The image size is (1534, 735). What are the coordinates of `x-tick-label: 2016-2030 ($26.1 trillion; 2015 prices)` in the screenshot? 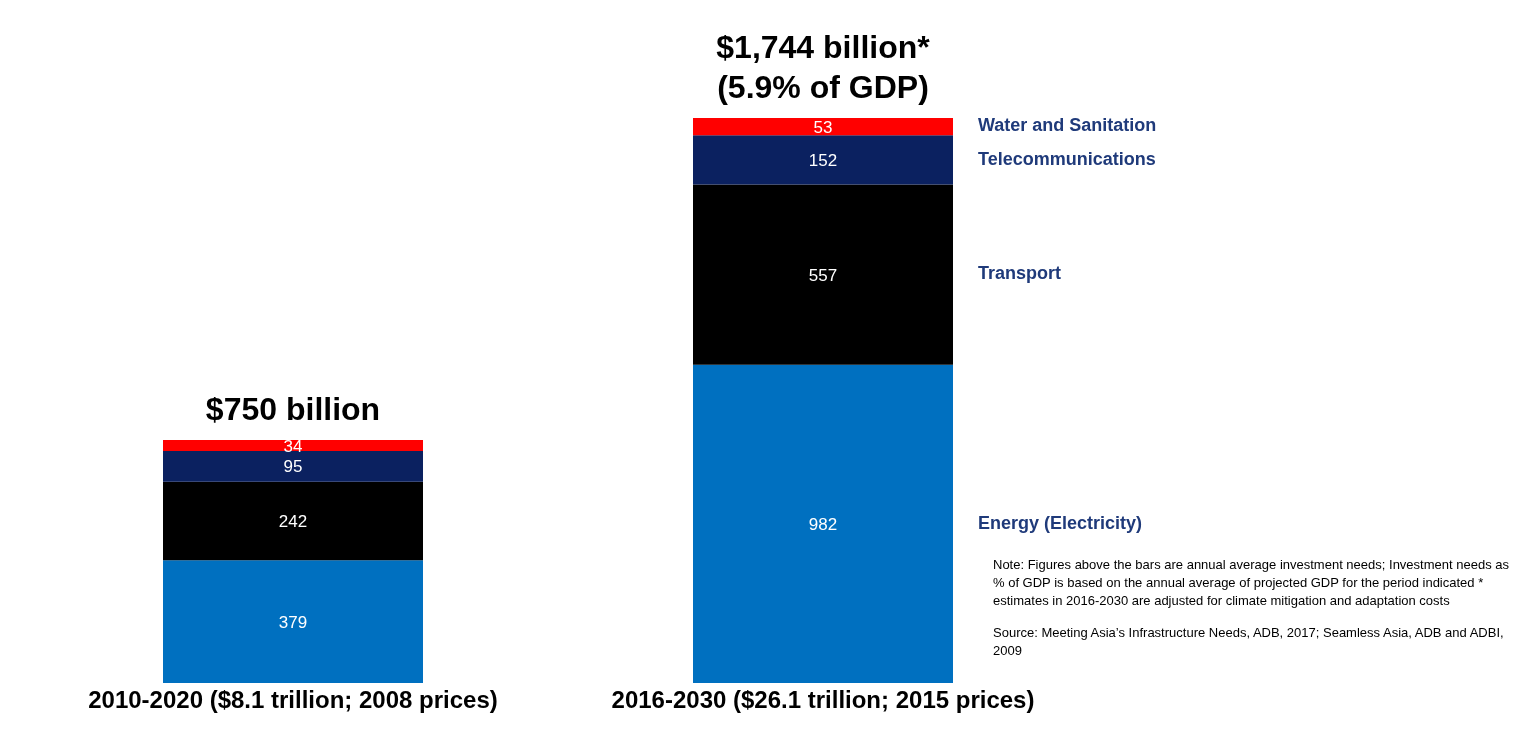 It's located at (823, 700).